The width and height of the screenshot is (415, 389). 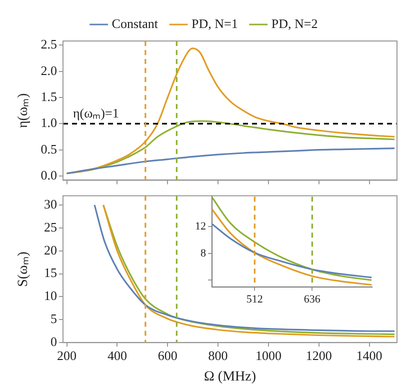 What do you see at coordinates (203, 253) in the screenshot?
I see `y-tick-label: 8` at bounding box center [203, 253].